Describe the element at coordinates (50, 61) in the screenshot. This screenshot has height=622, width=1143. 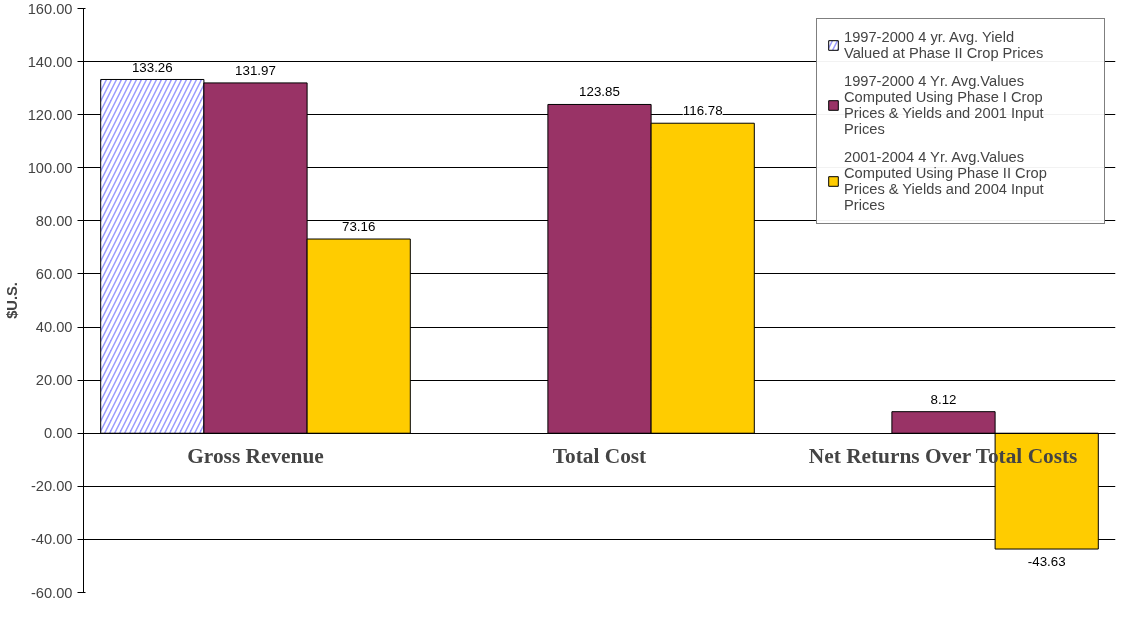
I see `y-tick-label: 140.00` at that location.